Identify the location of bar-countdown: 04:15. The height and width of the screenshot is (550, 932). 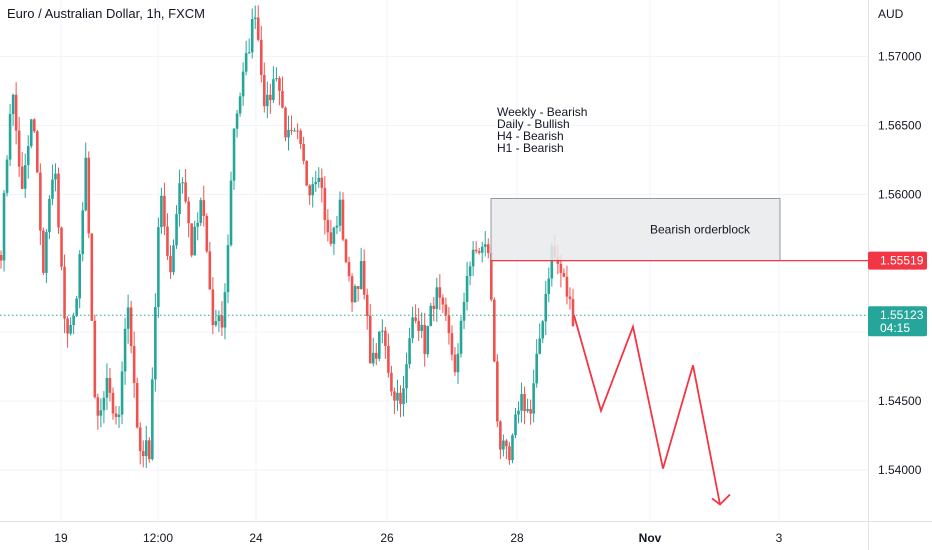
(895, 328).